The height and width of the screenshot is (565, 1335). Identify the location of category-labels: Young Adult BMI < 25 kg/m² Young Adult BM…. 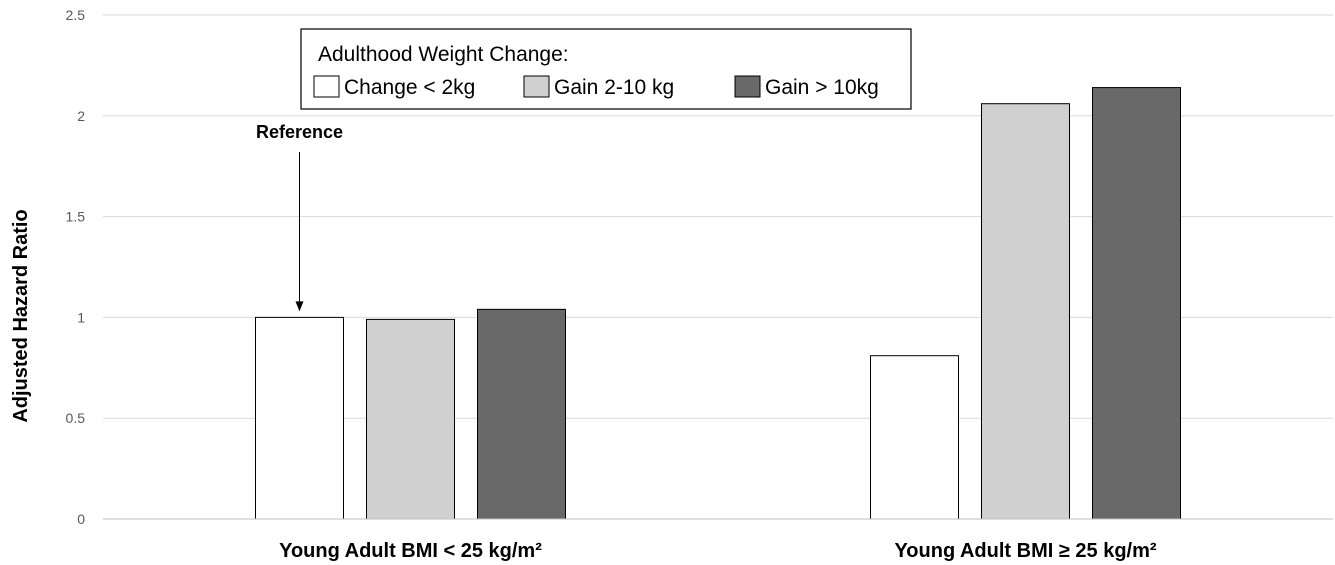
(718, 551).